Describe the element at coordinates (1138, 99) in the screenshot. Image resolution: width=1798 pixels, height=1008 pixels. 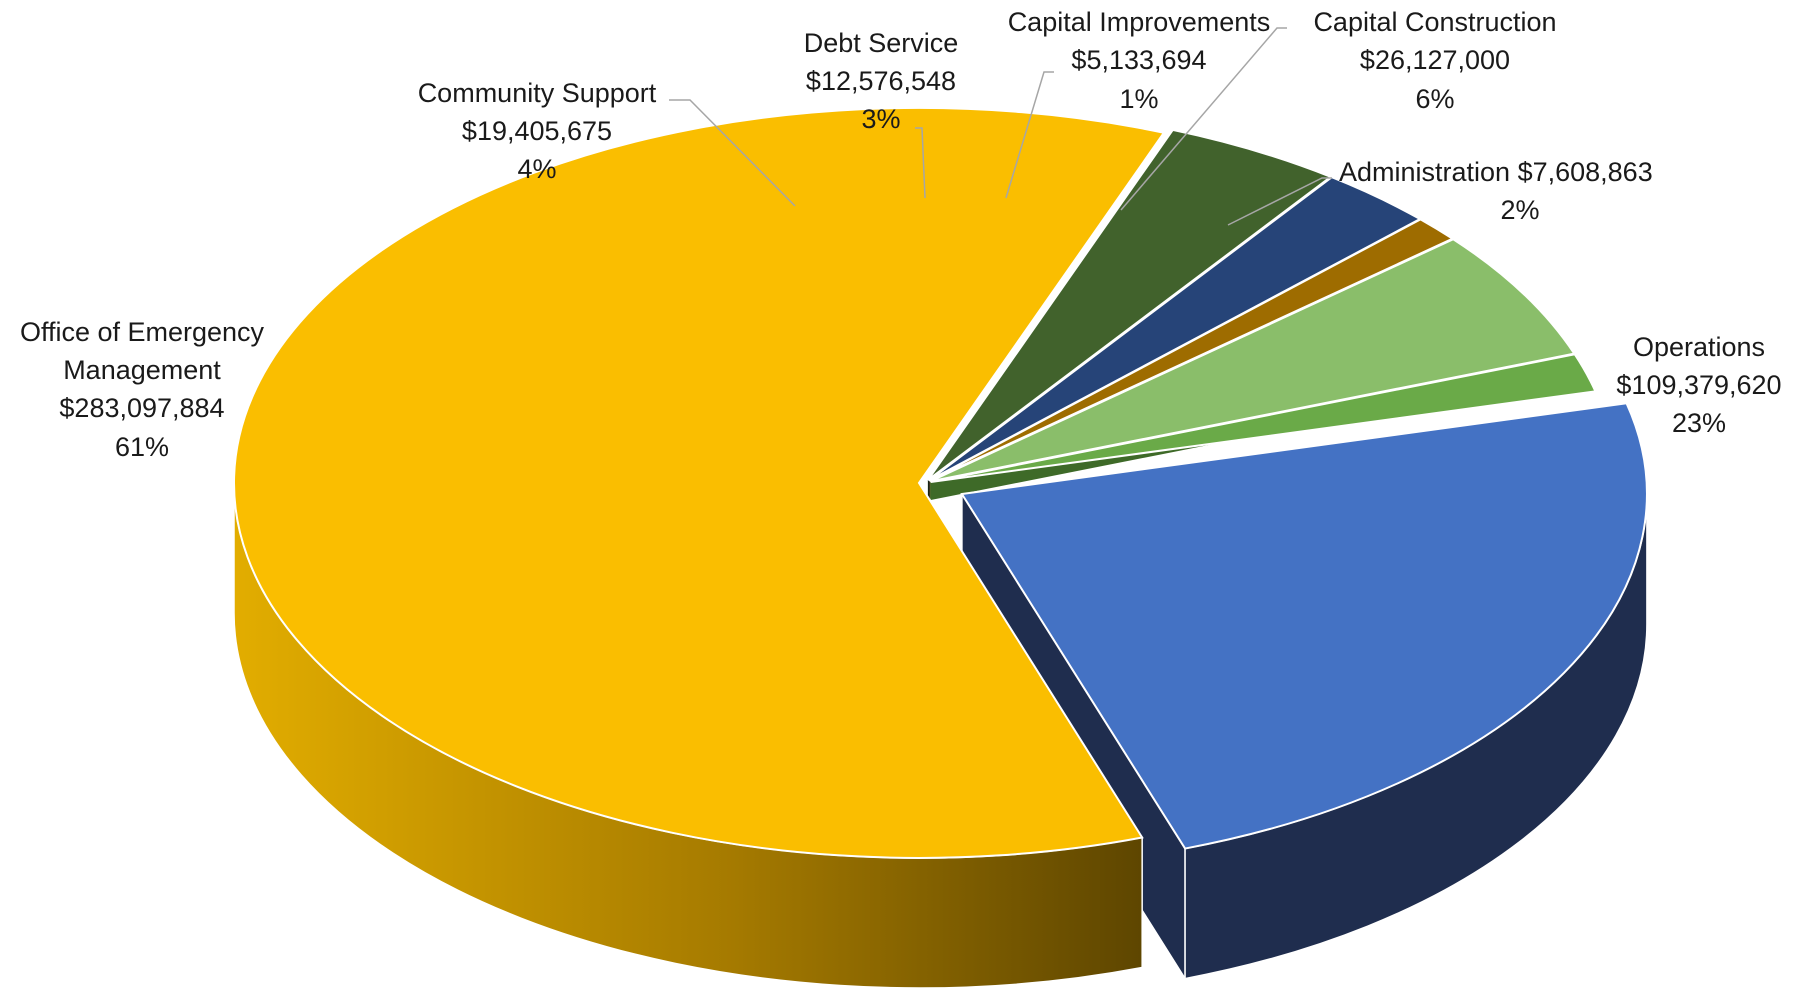
I see `label-capimp-percent: 1%` at that location.